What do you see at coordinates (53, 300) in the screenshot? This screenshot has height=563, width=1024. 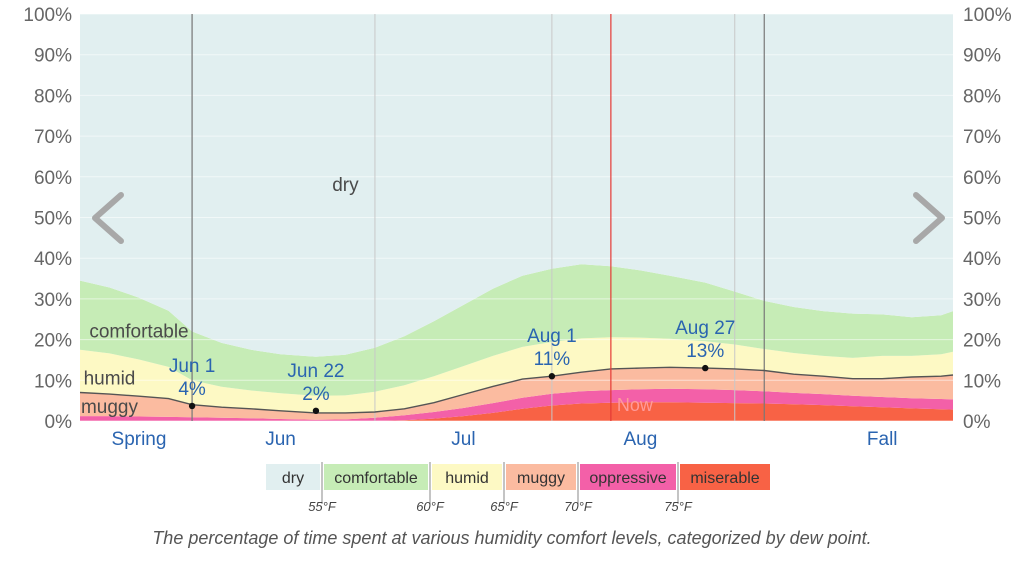 I see `y-tick-left: 30%` at bounding box center [53, 300].